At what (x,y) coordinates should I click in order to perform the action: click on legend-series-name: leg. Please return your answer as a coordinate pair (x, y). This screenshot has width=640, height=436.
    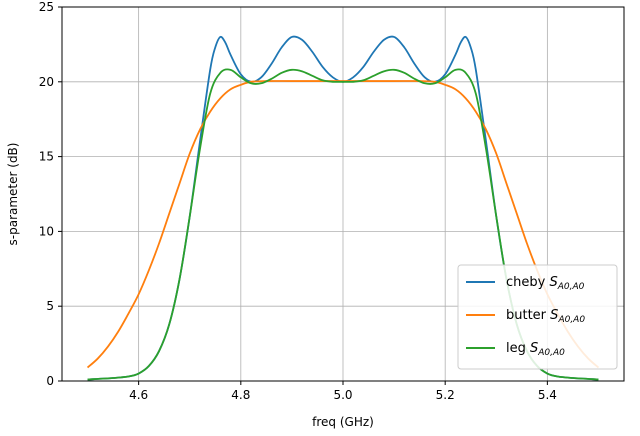
    Looking at the image, I should click on (518, 348).